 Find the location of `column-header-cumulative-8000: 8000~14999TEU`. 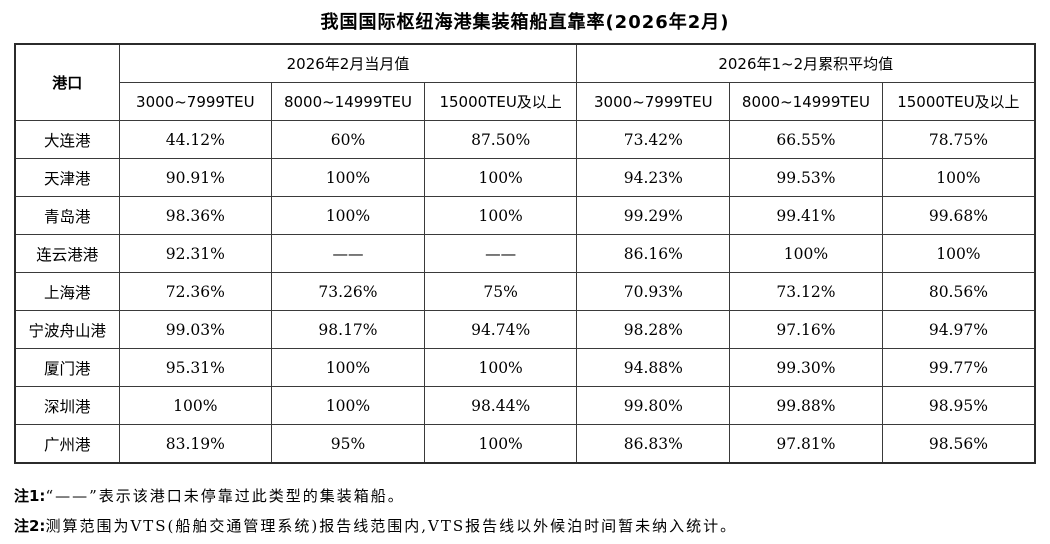

column-header-cumulative-8000: 8000~14999TEU is located at coordinates (806, 101).